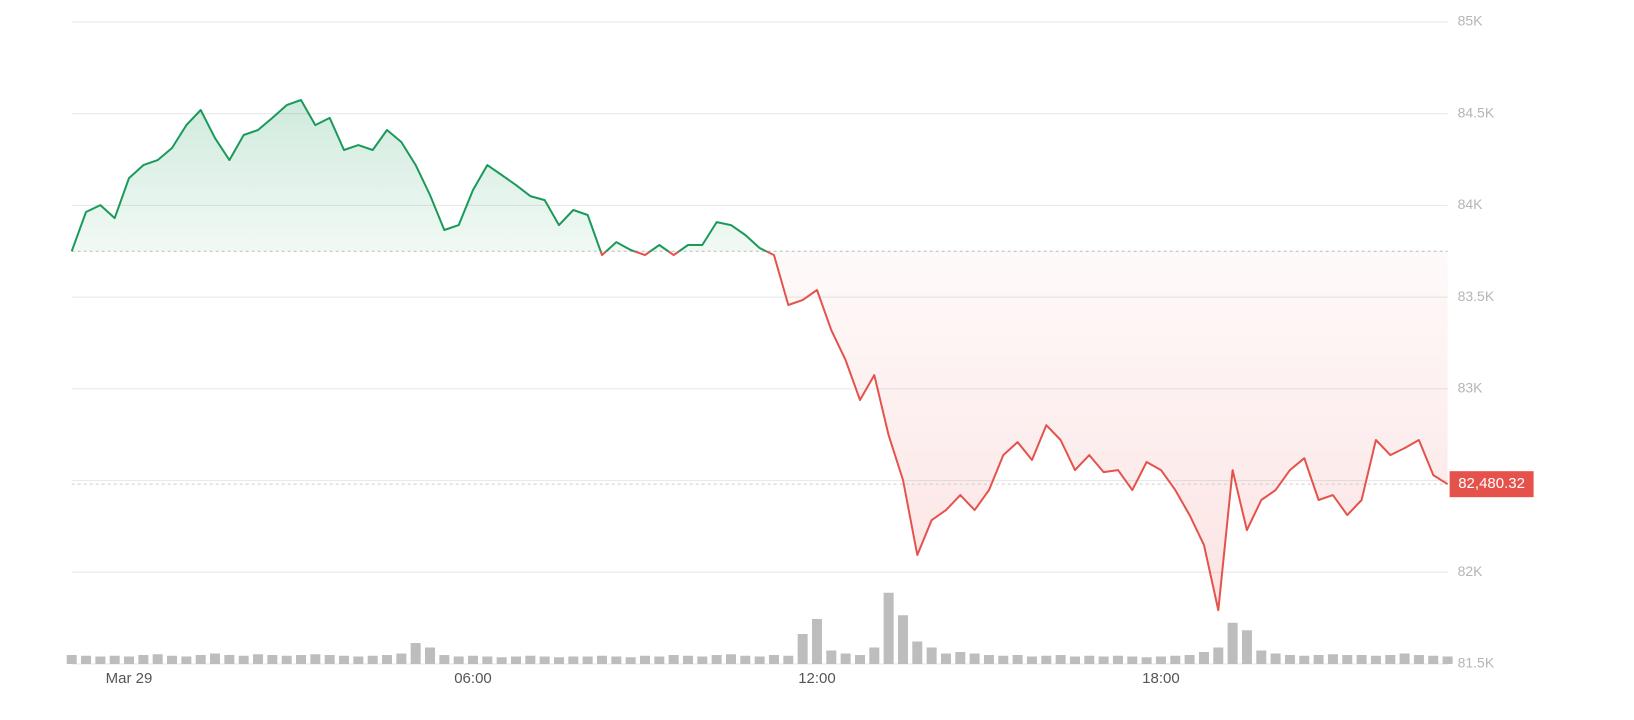 The width and height of the screenshot is (1634, 720). I want to click on y-tick-label: 84.5K, so click(1476, 112).